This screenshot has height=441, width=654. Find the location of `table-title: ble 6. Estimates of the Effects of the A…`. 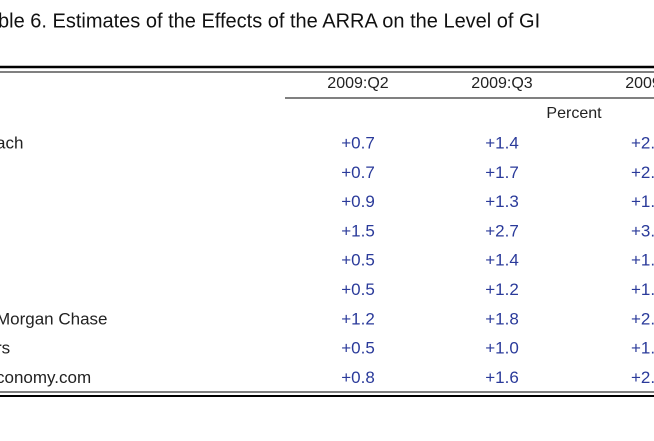

table-title: ble 6. Estimates of the Effects of the A… is located at coordinates (270, 21).